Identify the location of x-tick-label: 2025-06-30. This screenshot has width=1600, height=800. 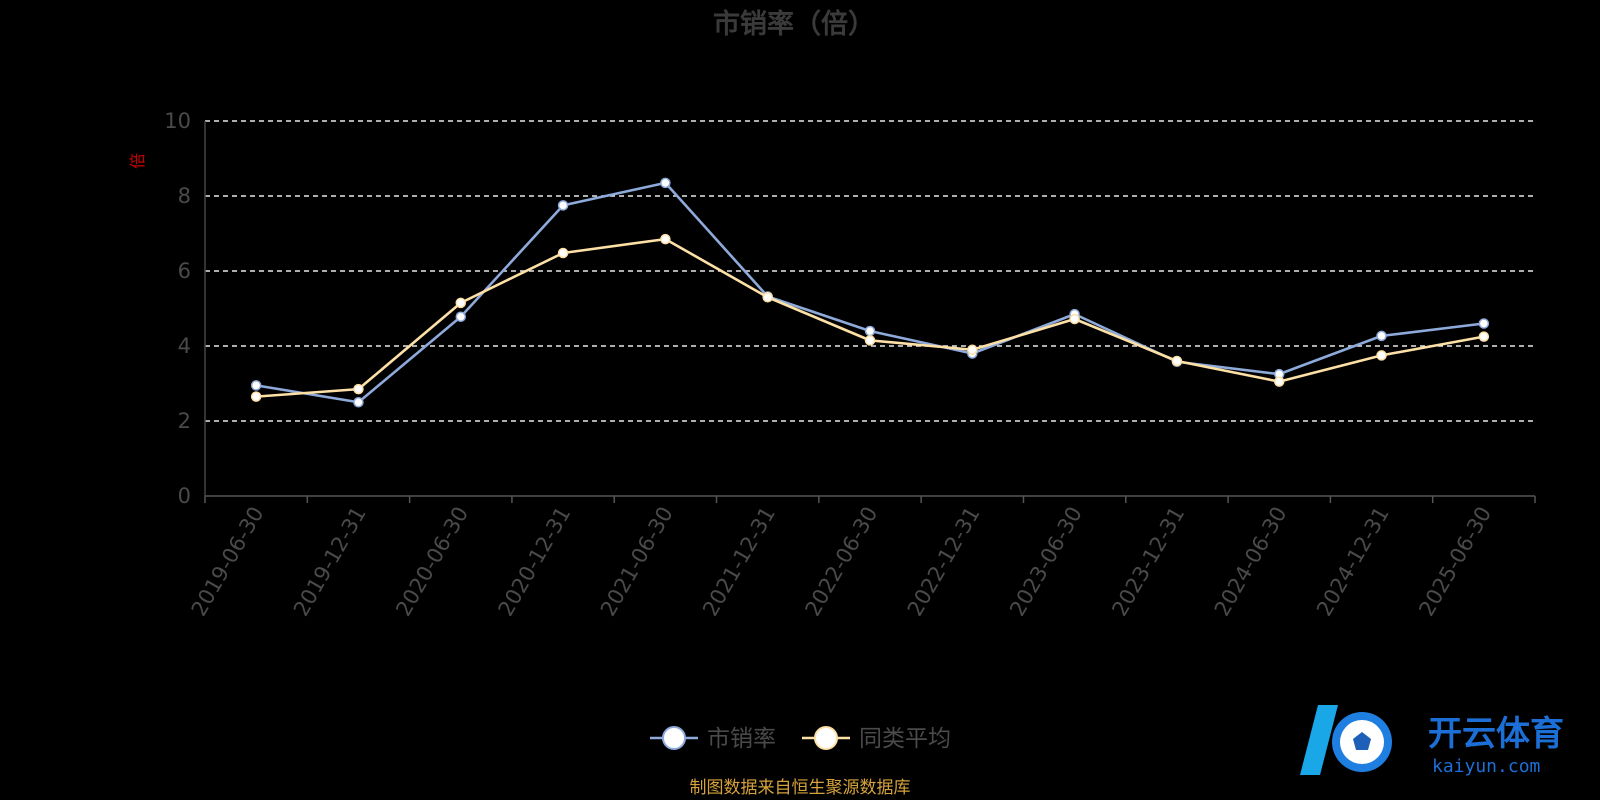
(1455, 562).